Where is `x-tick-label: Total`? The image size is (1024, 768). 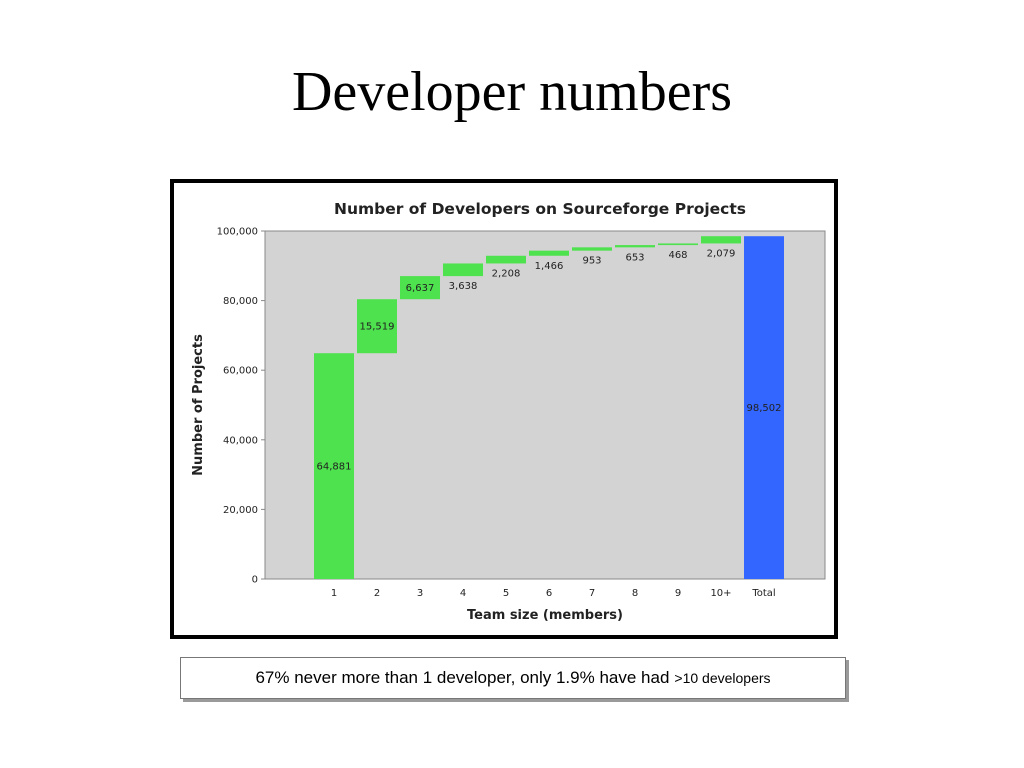
x-tick-label: Total is located at coordinates (763, 593).